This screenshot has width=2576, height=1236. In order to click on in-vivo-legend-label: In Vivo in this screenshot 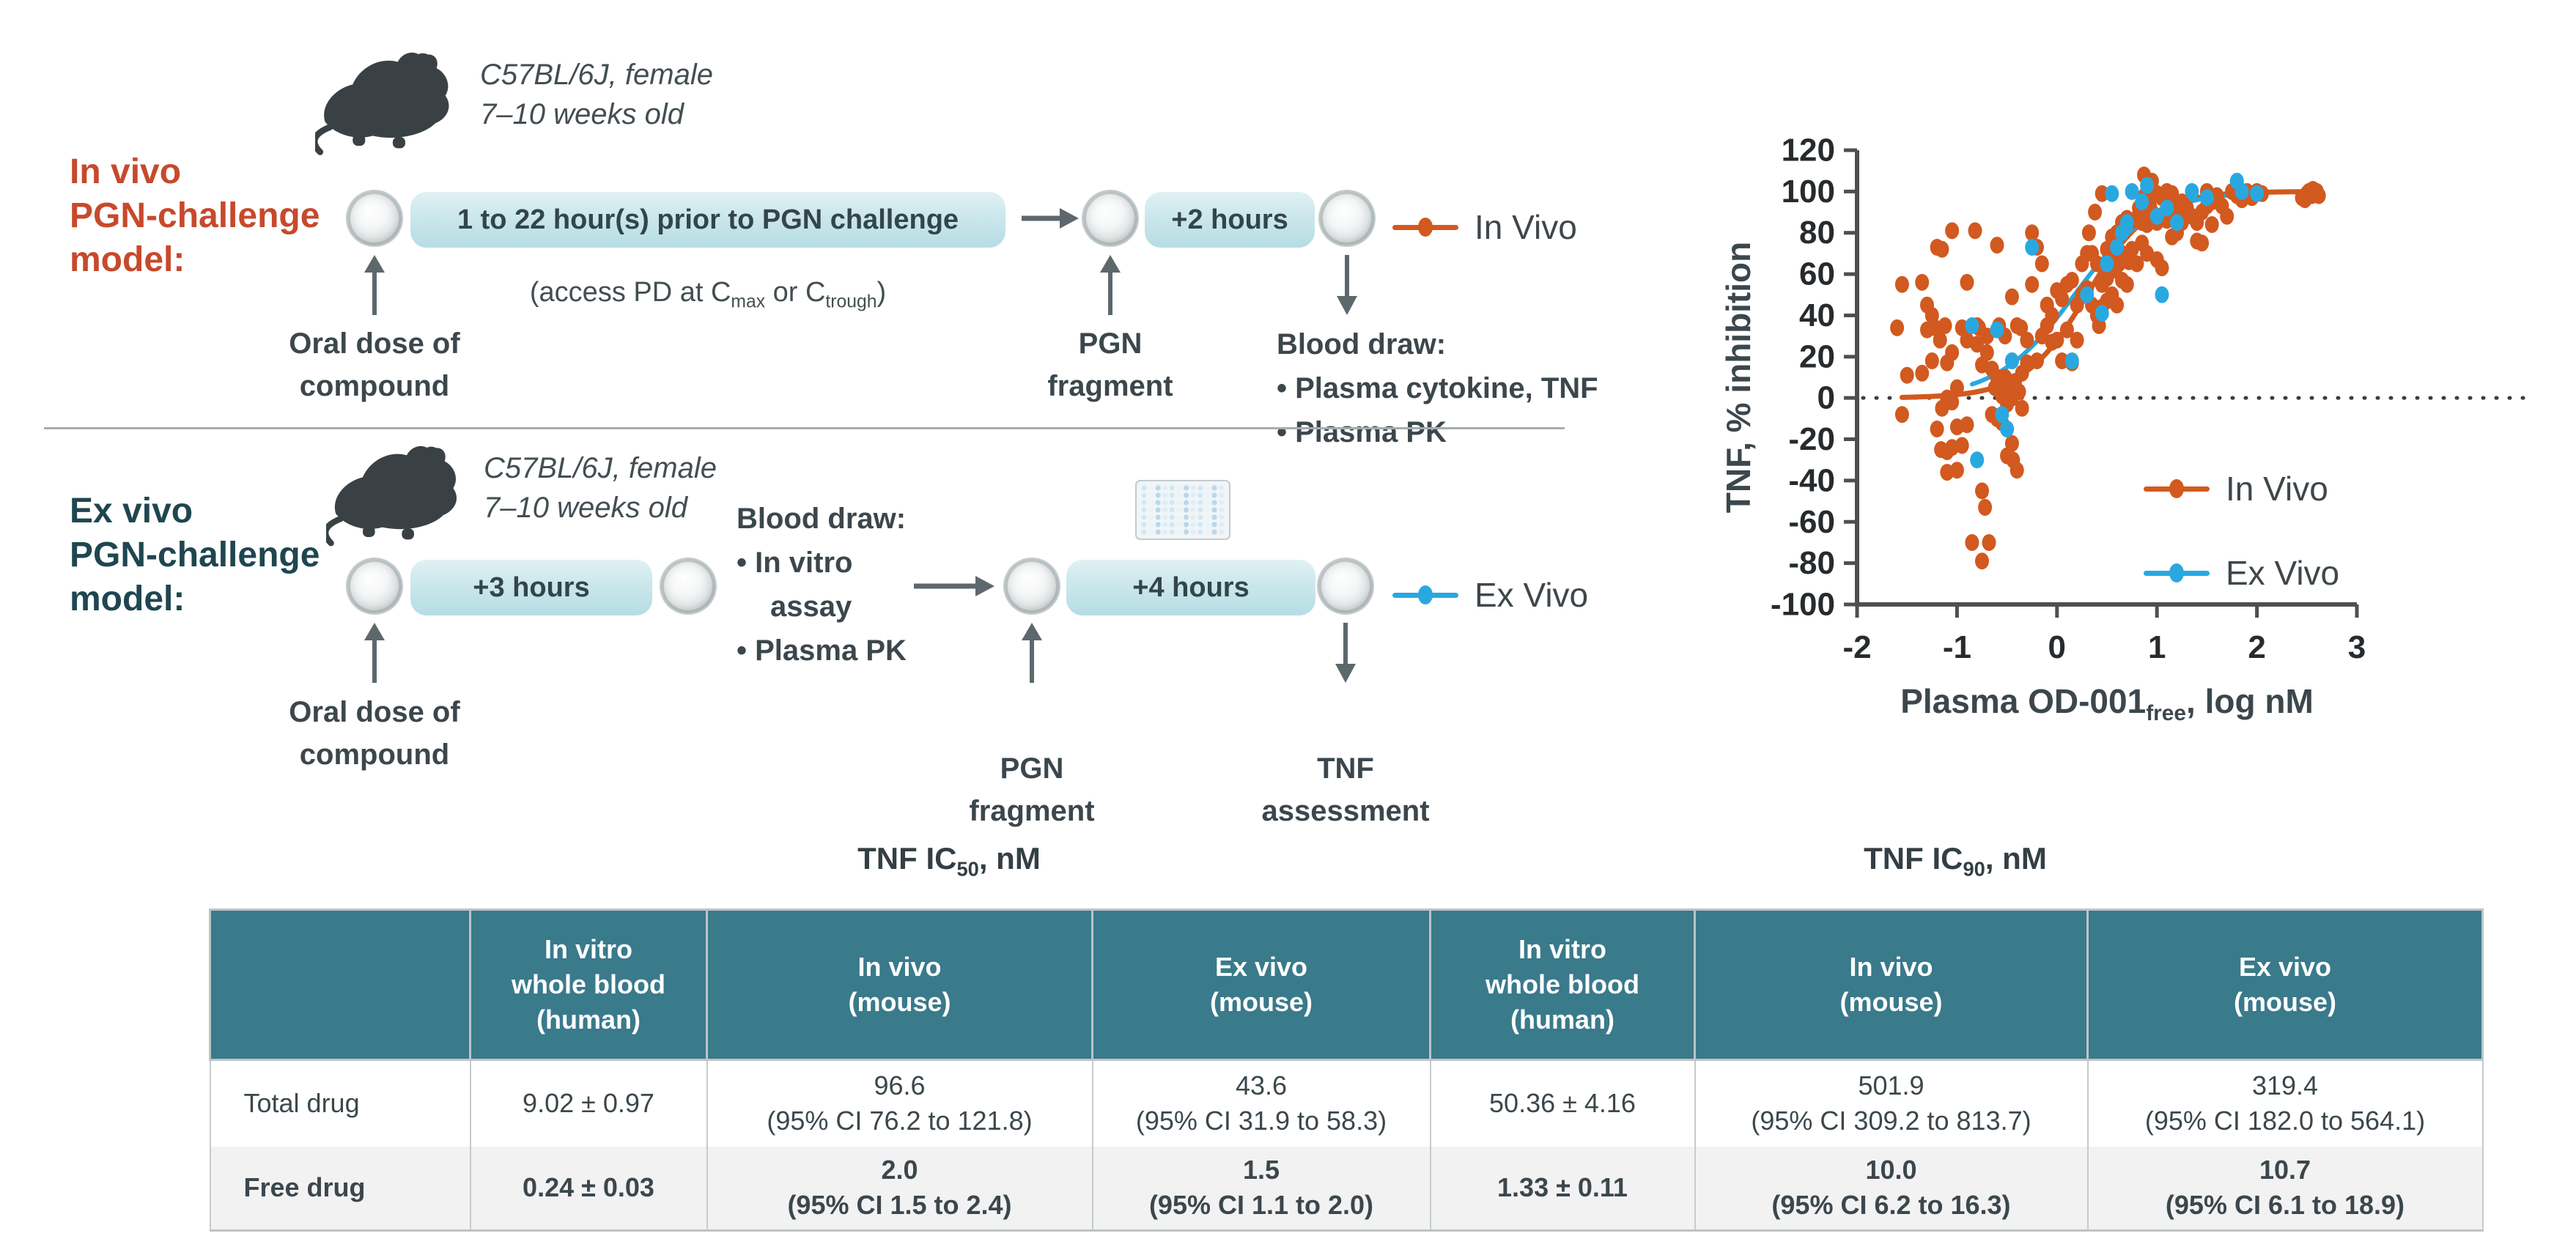, I will do `click(1526, 227)`.